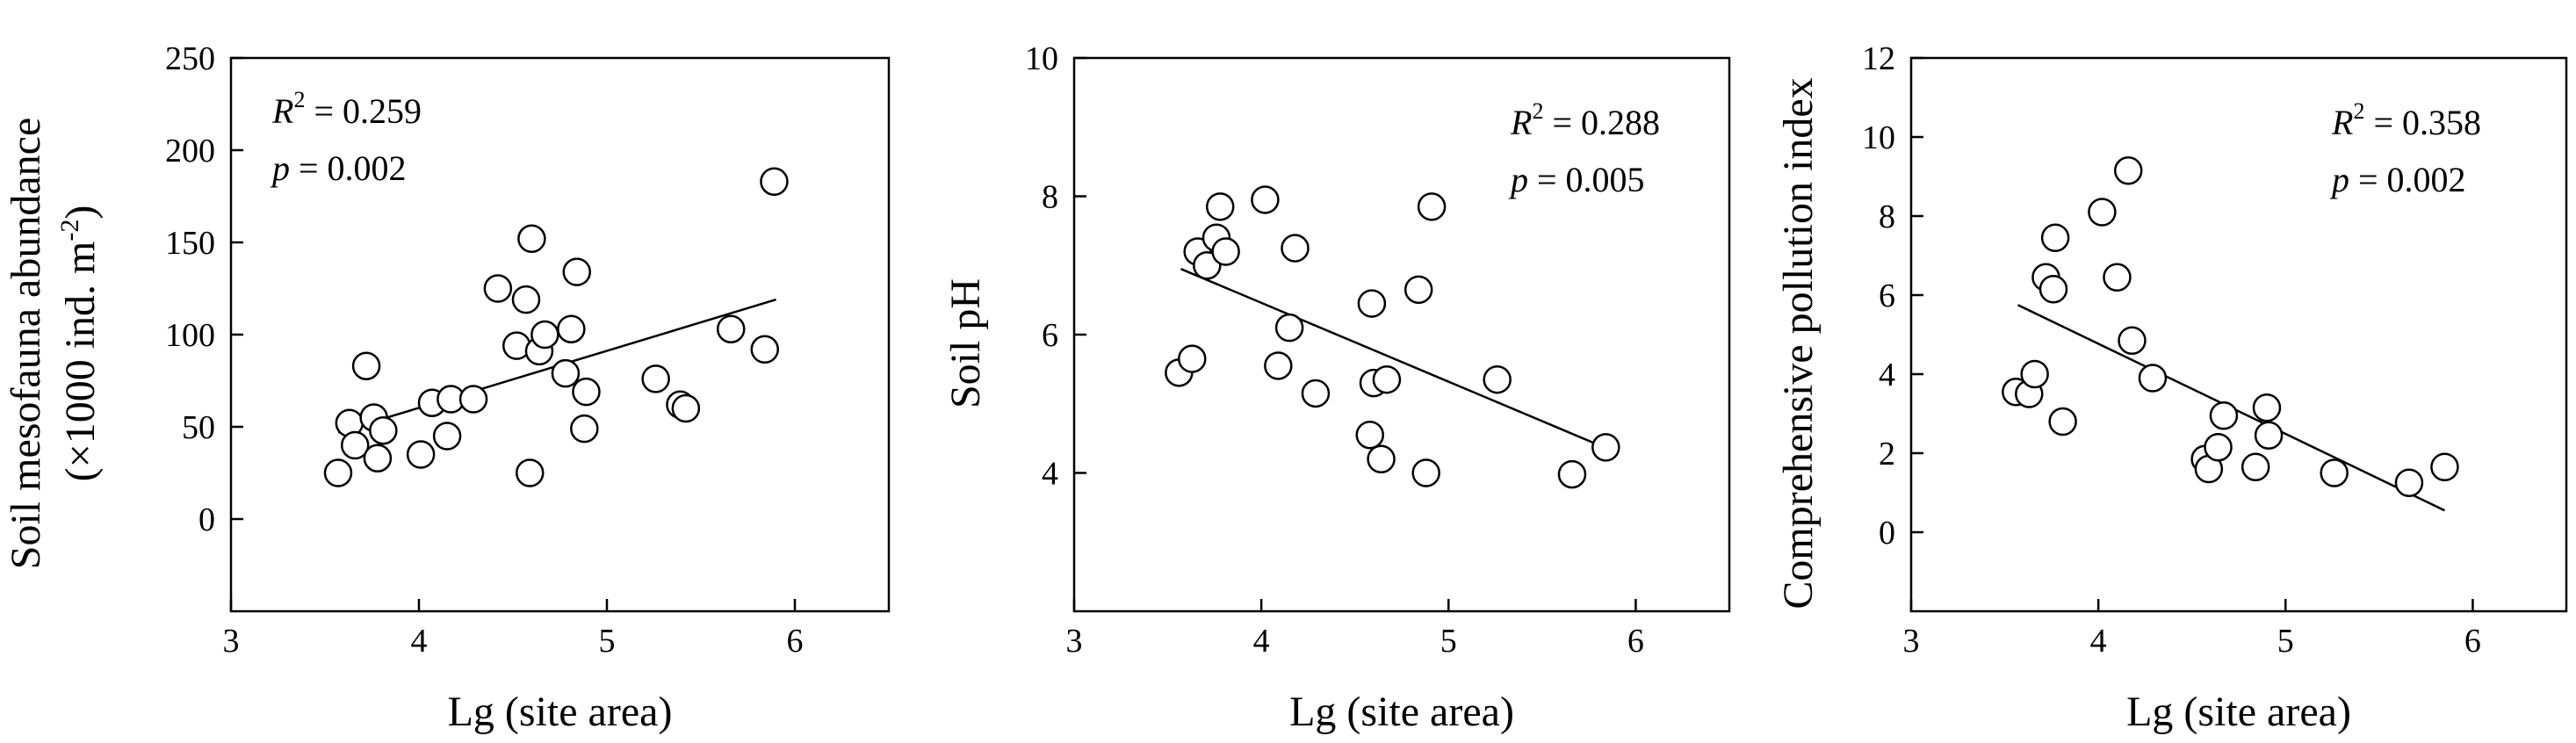 This screenshot has height=743, width=2576. Describe the element at coordinates (2422, 122) in the screenshot. I see `r-squared-value: = 0.358` at that location.